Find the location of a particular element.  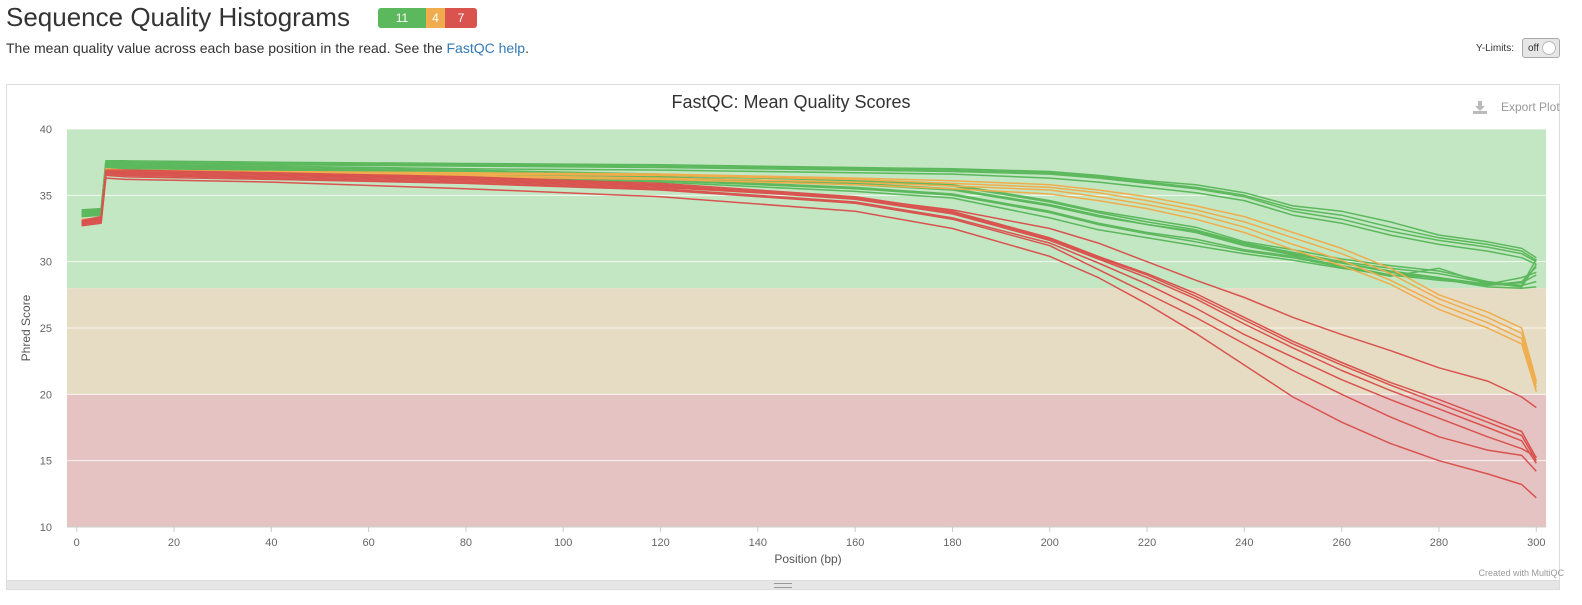

plot-resize-handle is located at coordinates (783, 585).